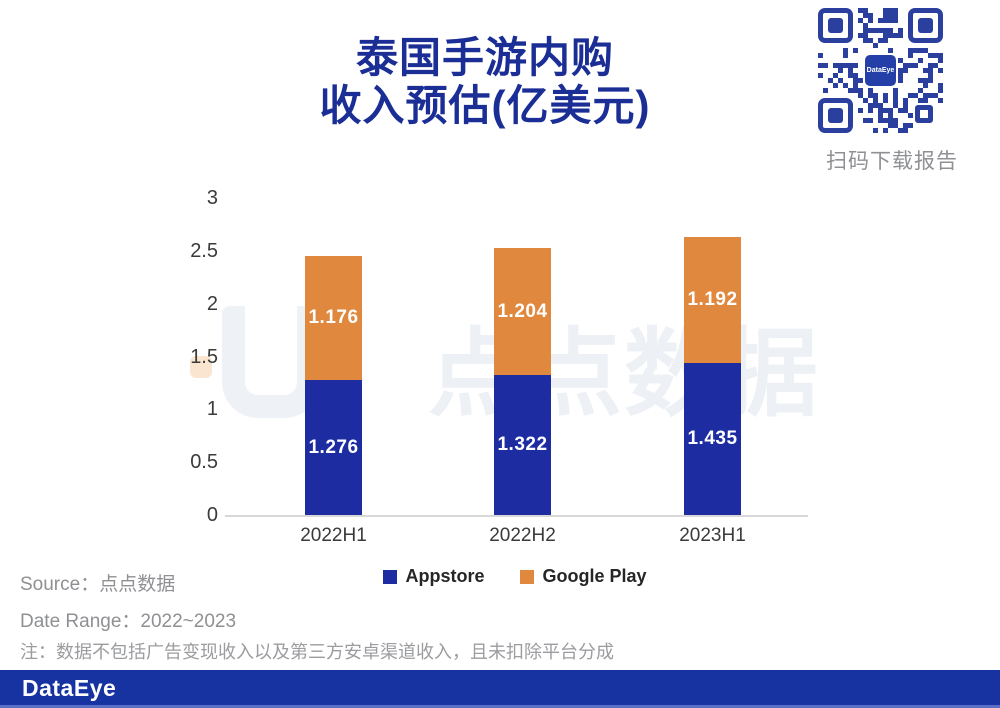 Image resolution: width=1000 pixels, height=708 pixels. Describe the element at coordinates (485, 105) in the screenshot. I see `page-title-line2: 收入预估(亿美元)` at that location.